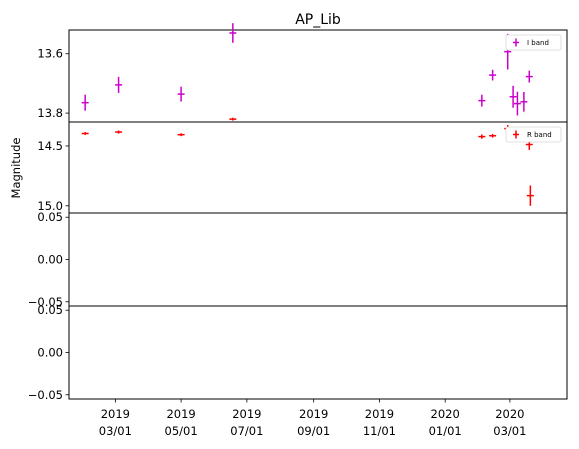 Image resolution: width=579 pixels, height=449 pixels. Describe the element at coordinates (379, 431) in the screenshot. I see `x-tick-label-date: 11/01` at that location.